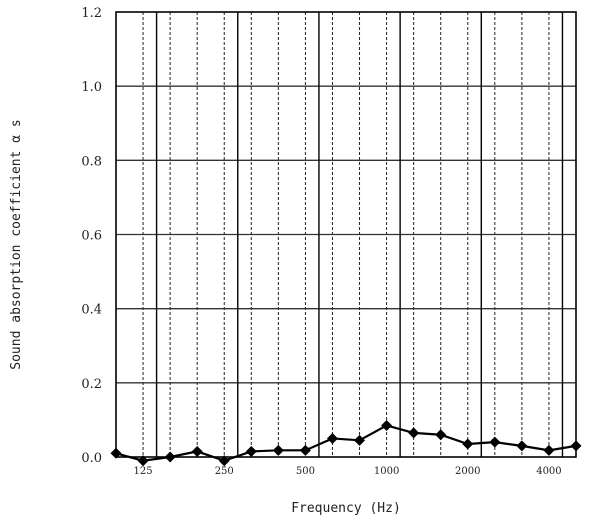 The width and height of the screenshot is (590, 524). Describe the element at coordinates (224, 471) in the screenshot. I see `x-tick-label: 250` at that location.